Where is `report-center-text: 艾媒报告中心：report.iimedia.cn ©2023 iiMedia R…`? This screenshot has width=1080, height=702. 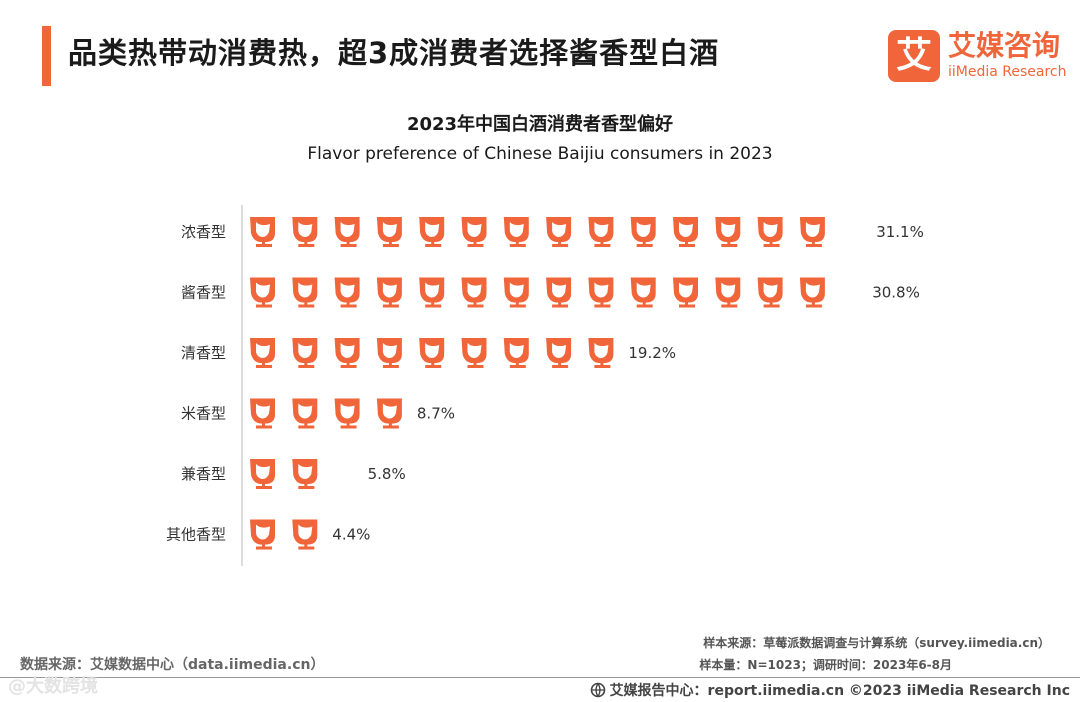
report-center-text: 艾媒报告中心：report.iimedia.cn ©2023 iiMedia R… is located at coordinates (839, 691).